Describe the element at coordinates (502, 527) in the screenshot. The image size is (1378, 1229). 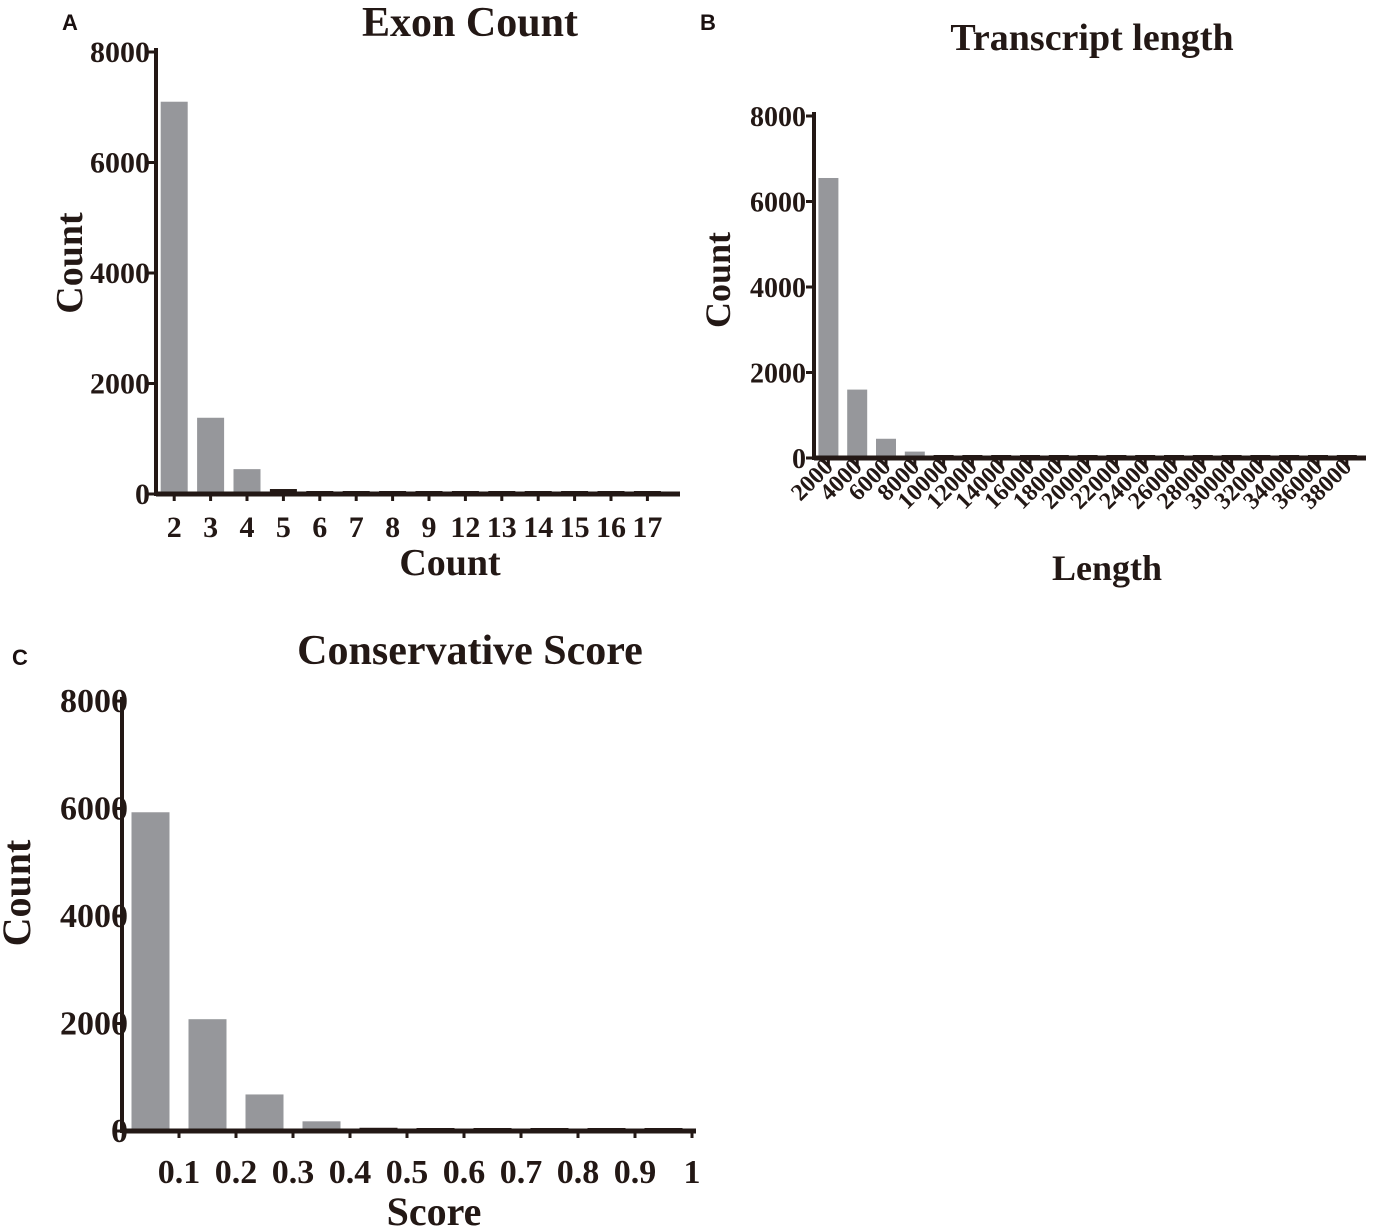
I see `x-tick-label: 13` at that location.